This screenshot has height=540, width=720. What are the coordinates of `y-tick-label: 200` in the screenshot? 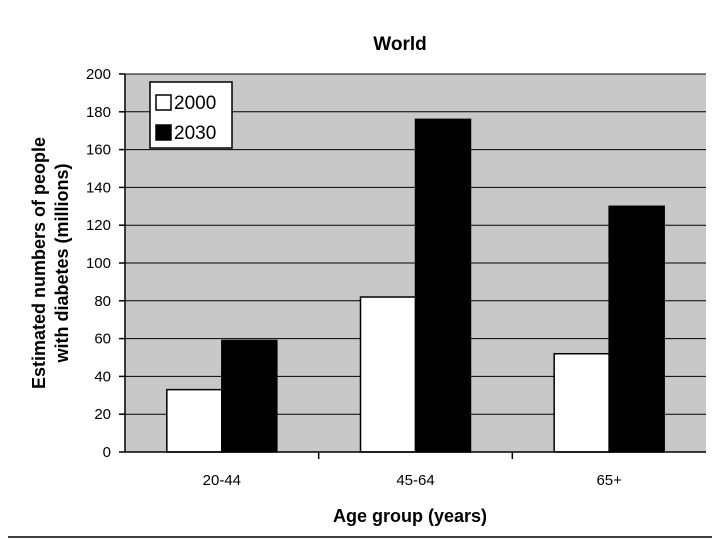 It's located at (98, 74).